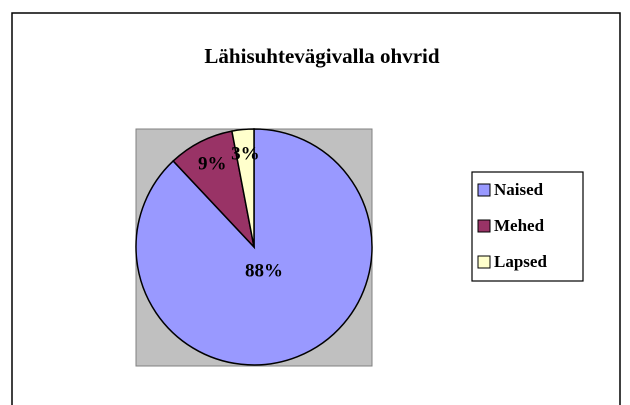  Describe the element at coordinates (519, 225) in the screenshot. I see `legend-label: Mehed` at that location.